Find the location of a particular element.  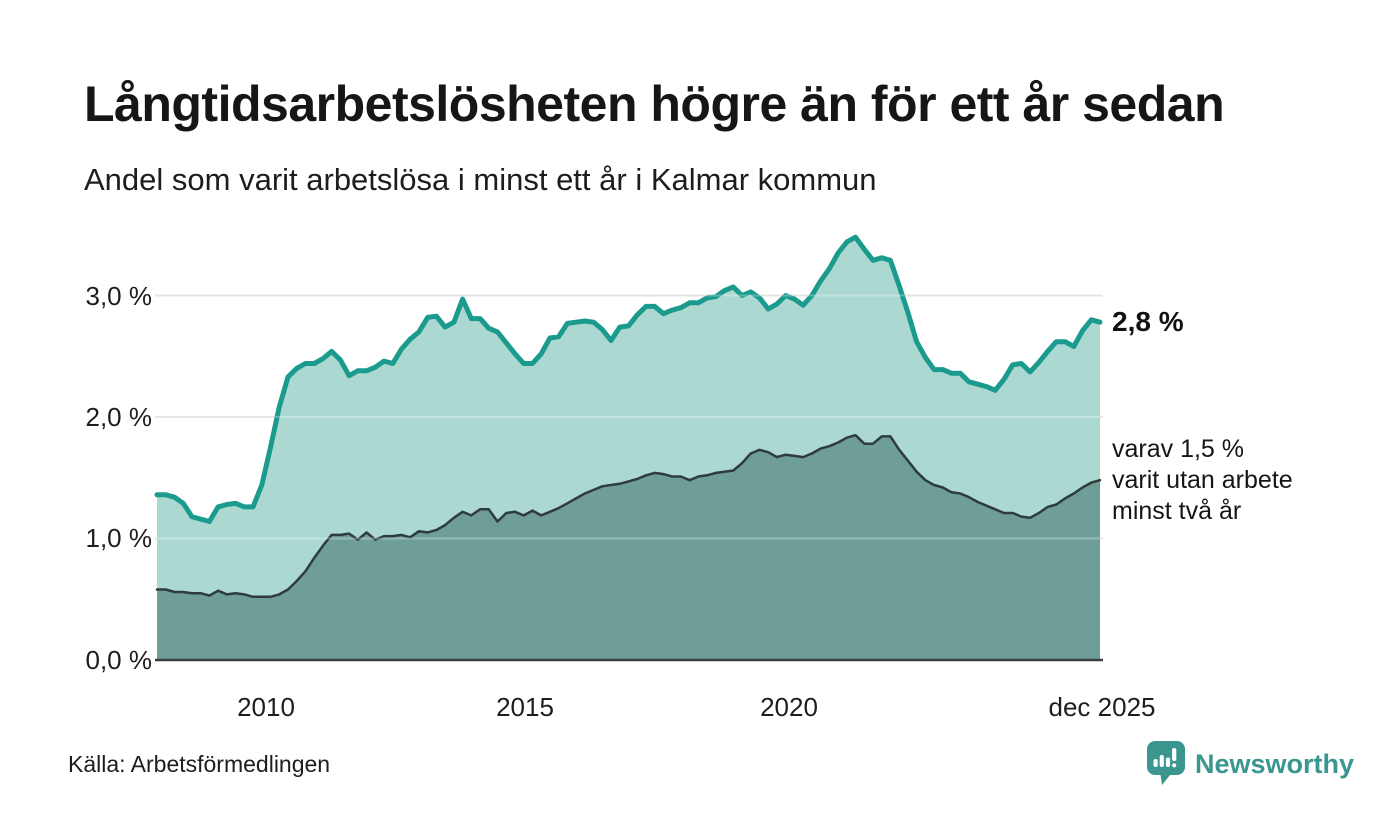

y-tick-label-1: 1,0 % is located at coordinates (119, 538).